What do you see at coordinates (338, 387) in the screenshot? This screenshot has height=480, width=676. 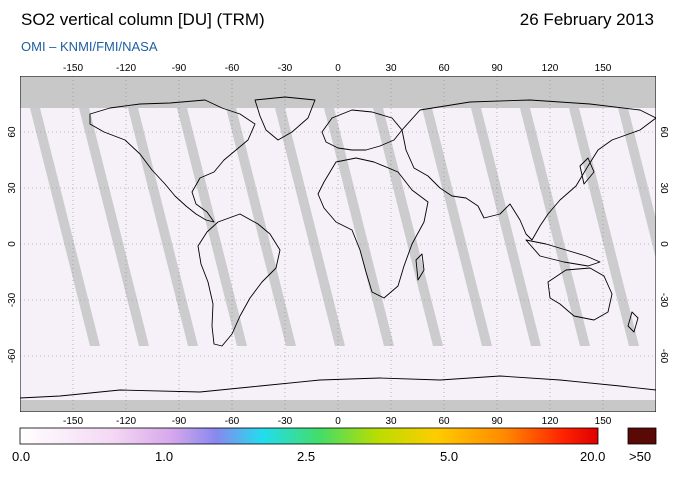 I see `coastline-antarctica` at bounding box center [338, 387].